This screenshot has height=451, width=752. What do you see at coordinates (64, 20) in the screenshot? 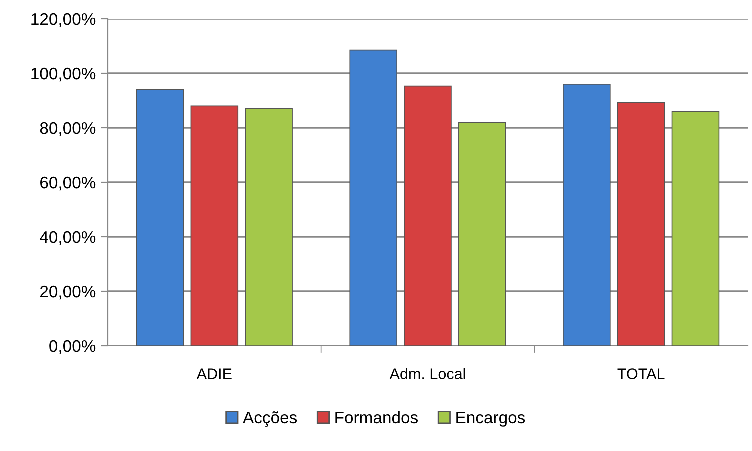
I see `y-tick-label: 120,00%` at bounding box center [64, 20].